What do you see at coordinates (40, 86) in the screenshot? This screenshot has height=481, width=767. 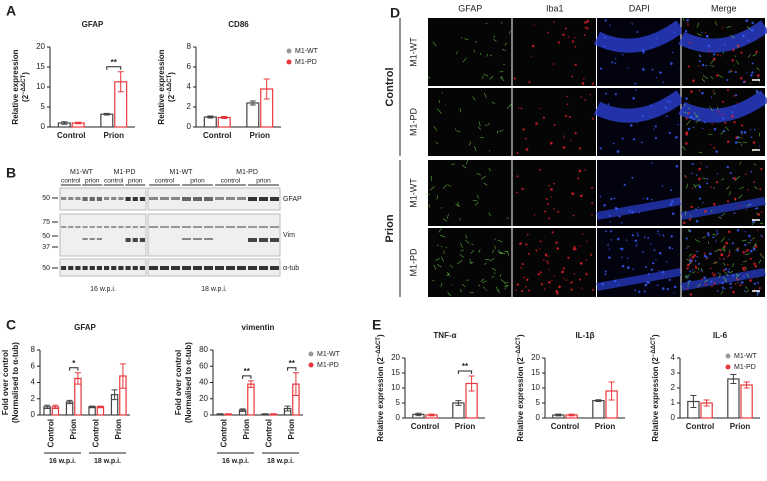 I see `y-tick-label: 10` at bounding box center [40, 86].